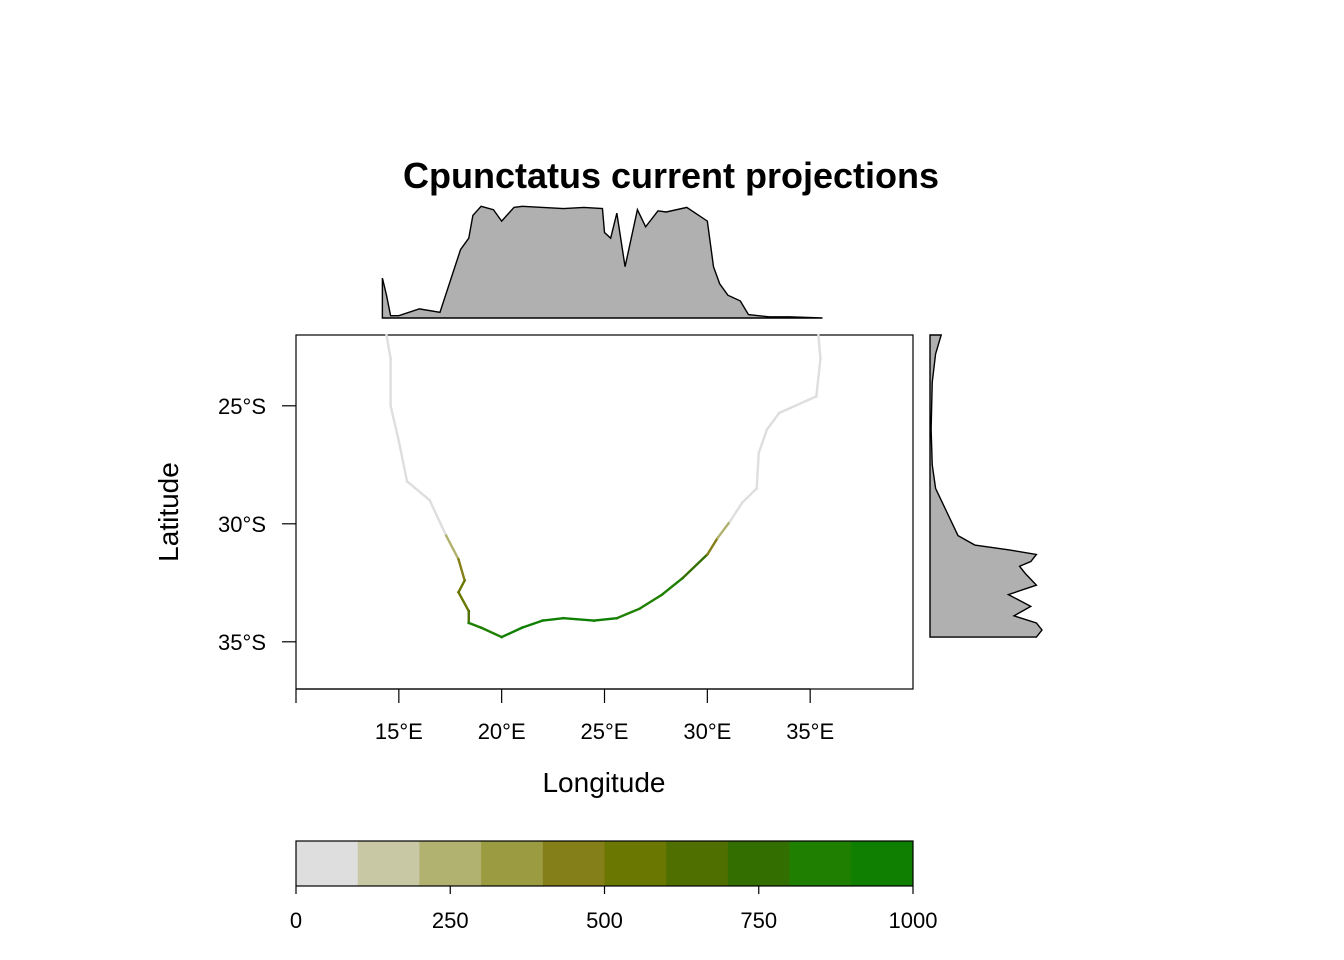  Describe the element at coordinates (242, 406) in the screenshot. I see `y-tick-label: 25°S` at that location.